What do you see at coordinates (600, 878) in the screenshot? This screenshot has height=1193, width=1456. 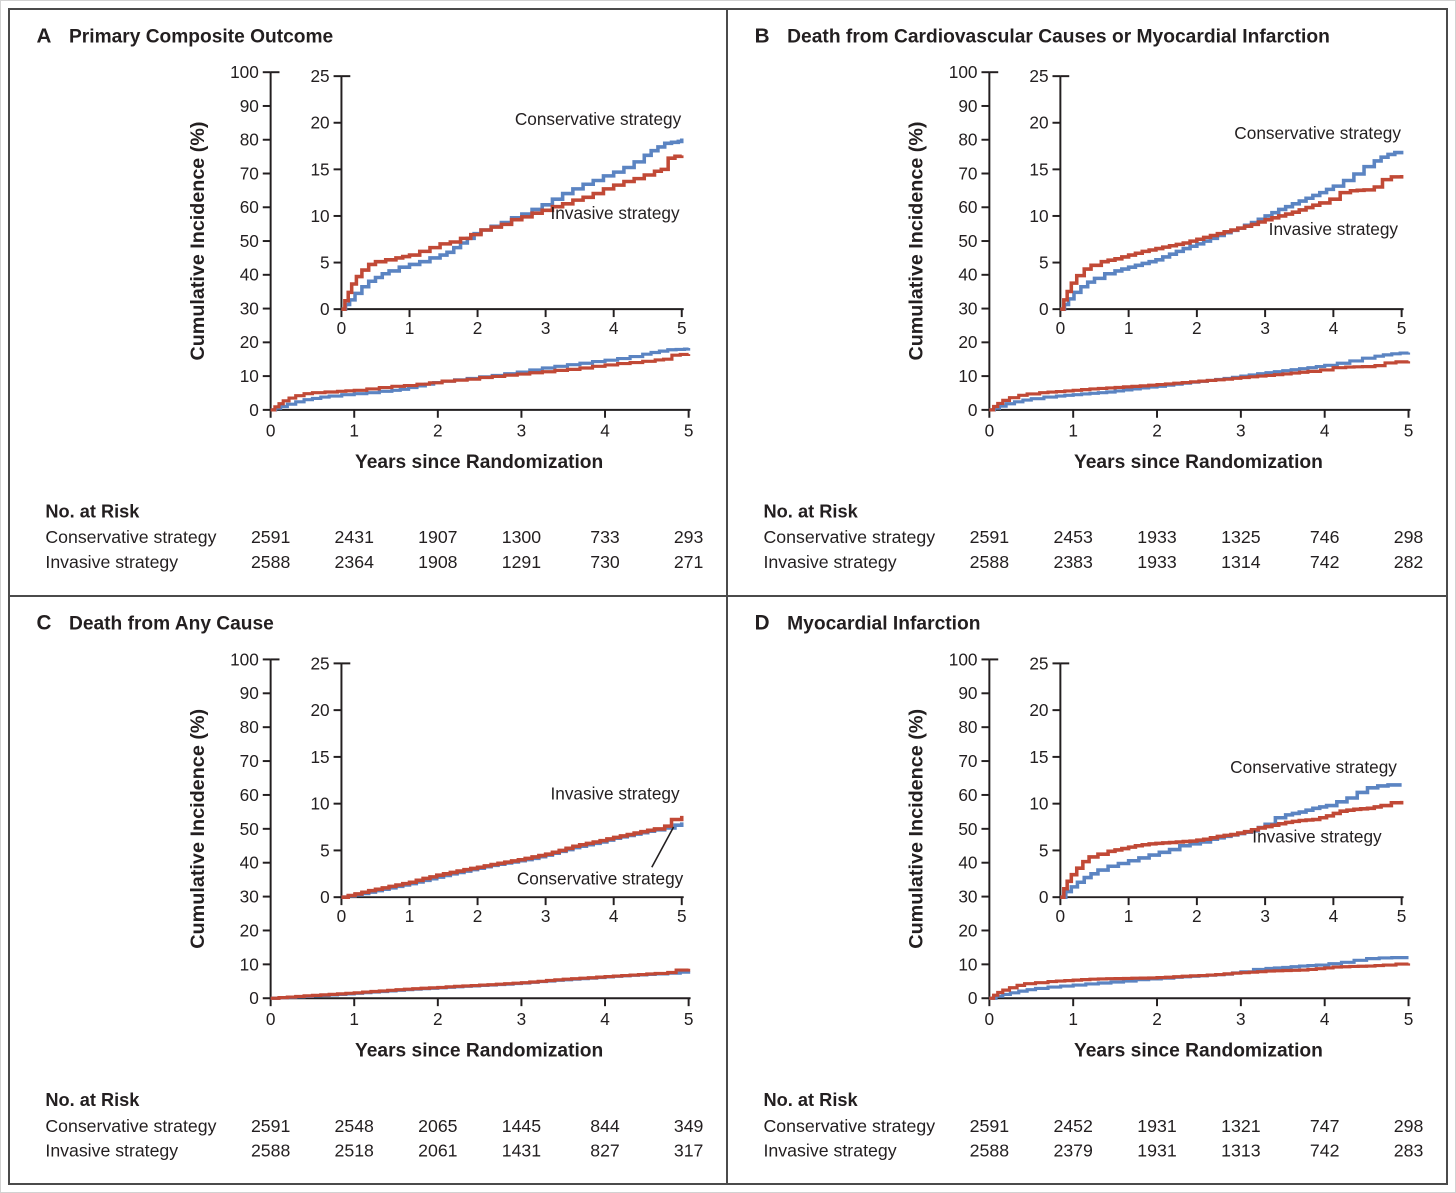 I see `conservative-series-label: Conservative strategy` at bounding box center [600, 878].